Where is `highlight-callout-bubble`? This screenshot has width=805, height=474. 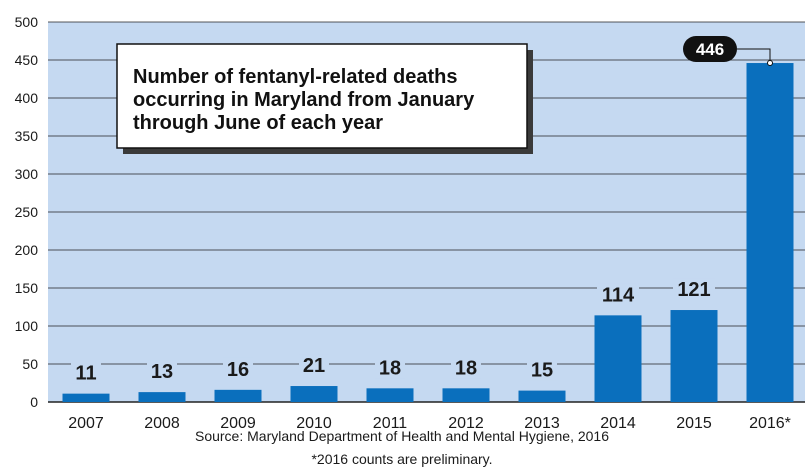
highlight-callout-bubble is located at coordinates (710, 49).